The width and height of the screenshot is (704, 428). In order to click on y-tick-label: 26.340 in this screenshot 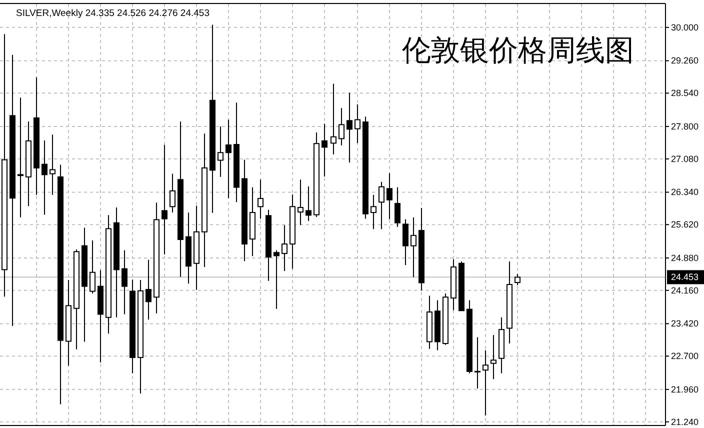, I will do `click(685, 192)`.